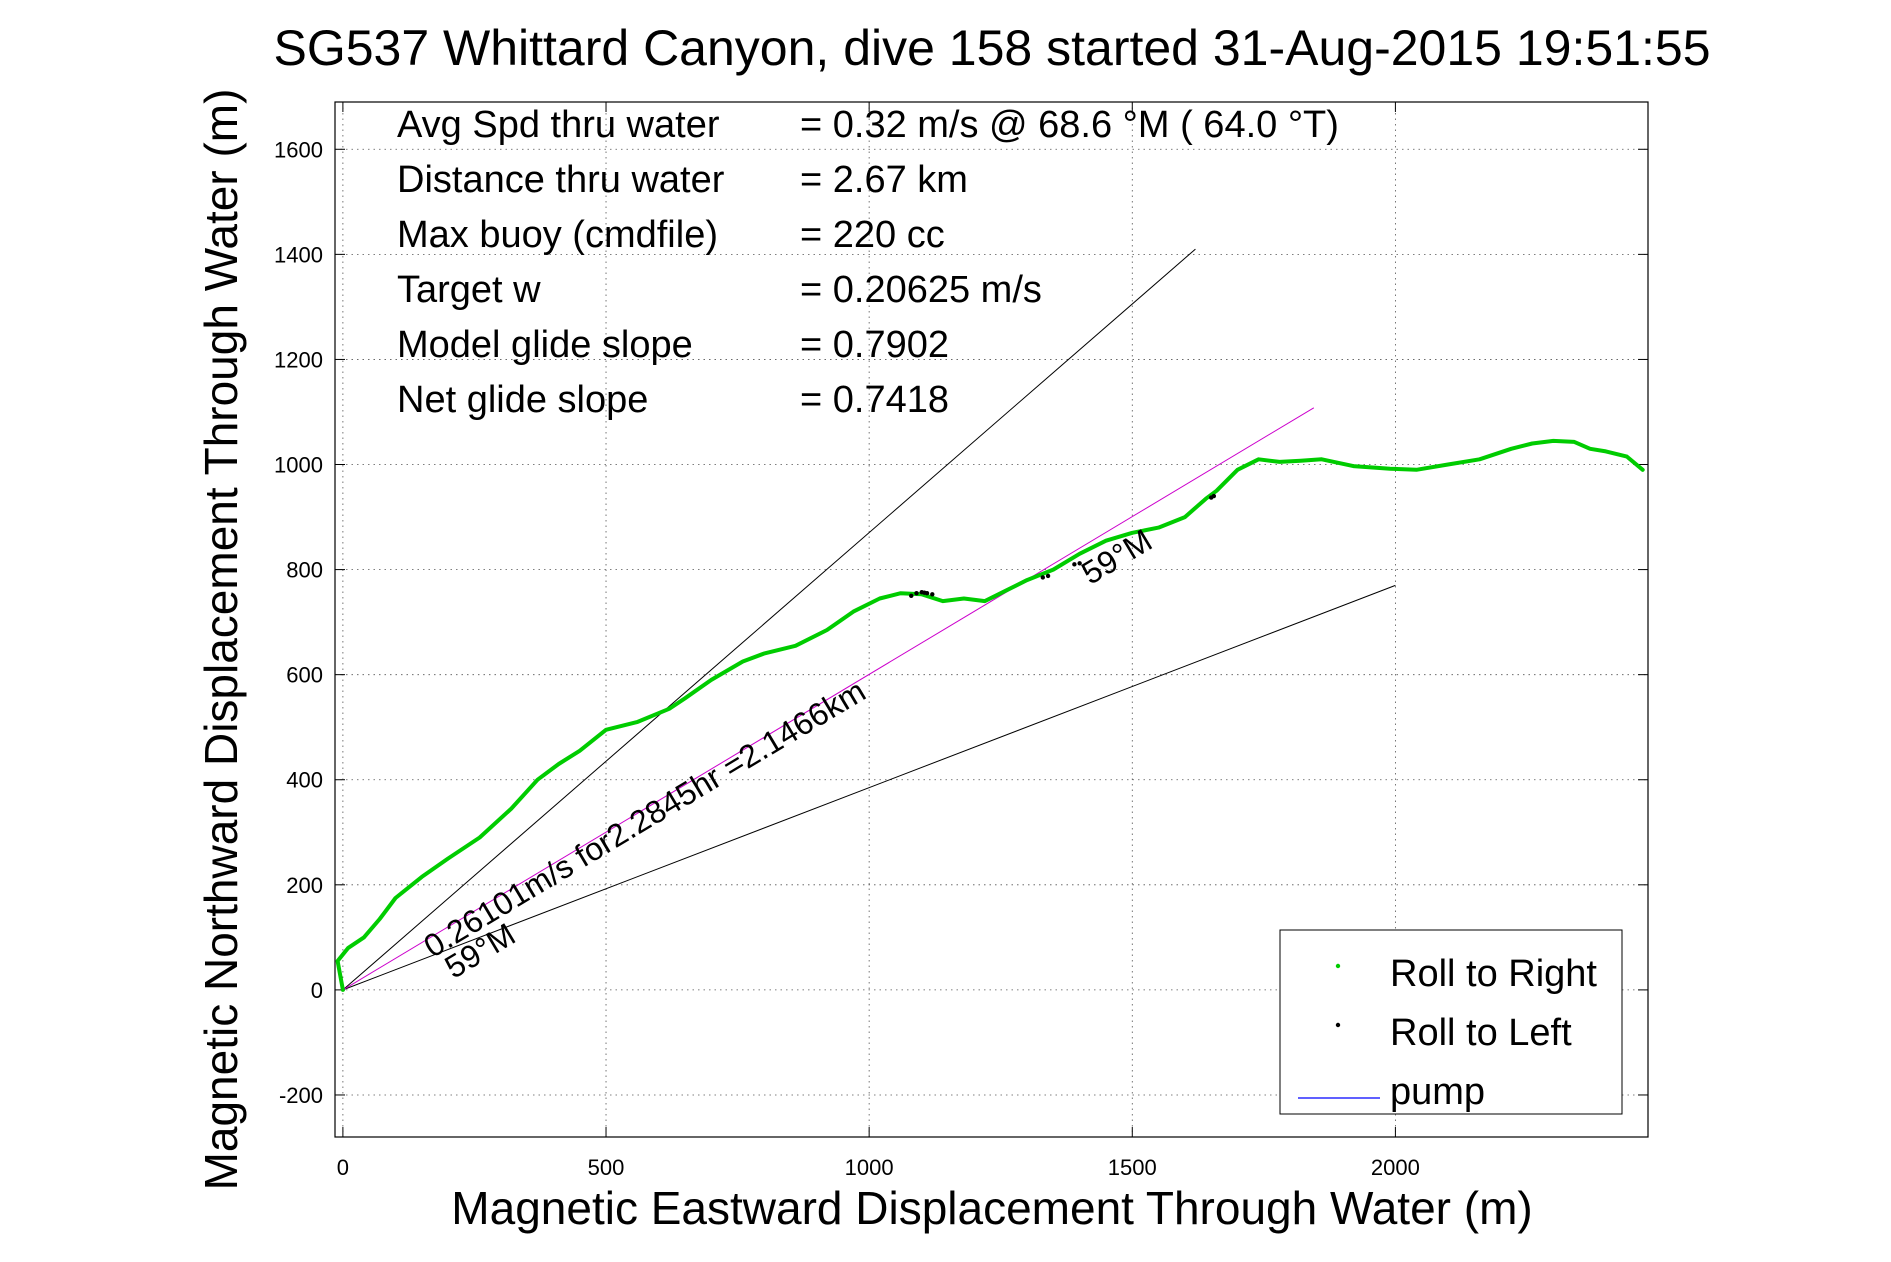 The width and height of the screenshot is (1891, 1262). What do you see at coordinates (343, 1167) in the screenshot?
I see `x-tick-label: 0` at bounding box center [343, 1167].